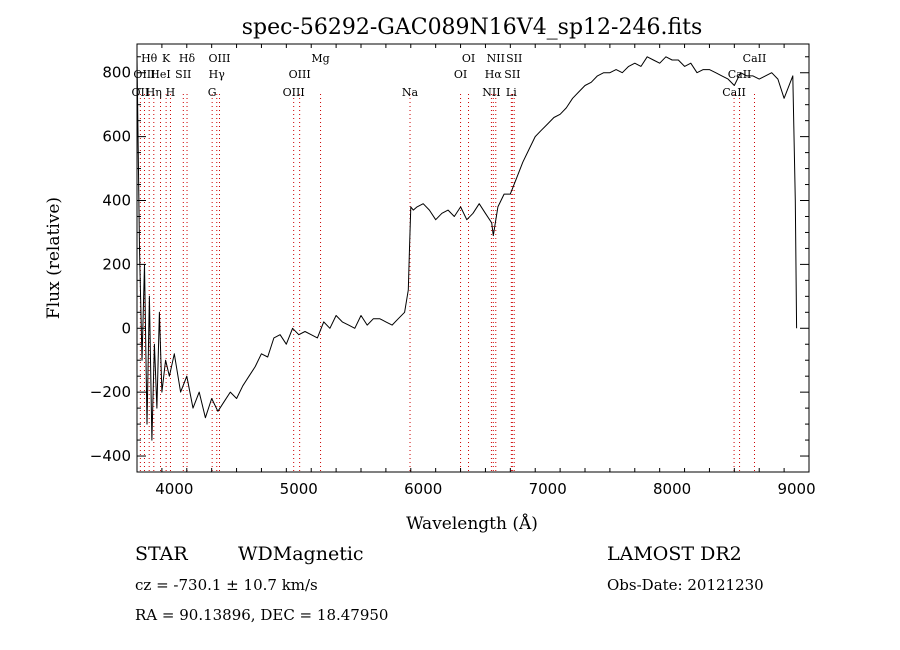 The height and width of the screenshot is (650, 900). Describe the element at coordinates (796, 489) in the screenshot. I see `x-tick-label: 9000` at that location.